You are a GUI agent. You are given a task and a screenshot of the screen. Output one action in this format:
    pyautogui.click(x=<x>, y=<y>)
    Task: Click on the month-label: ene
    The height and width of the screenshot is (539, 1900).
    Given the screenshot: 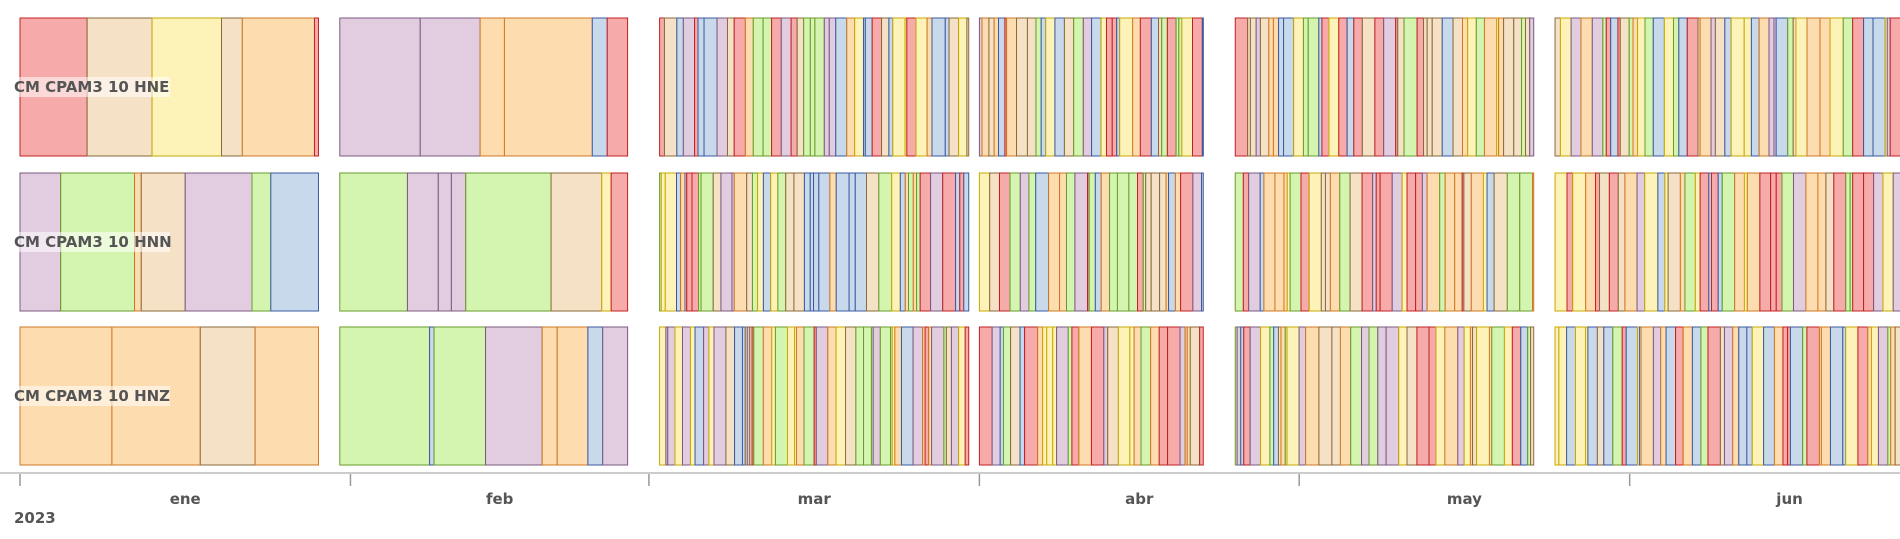 What is the action you would take?
    pyautogui.click(x=185, y=499)
    